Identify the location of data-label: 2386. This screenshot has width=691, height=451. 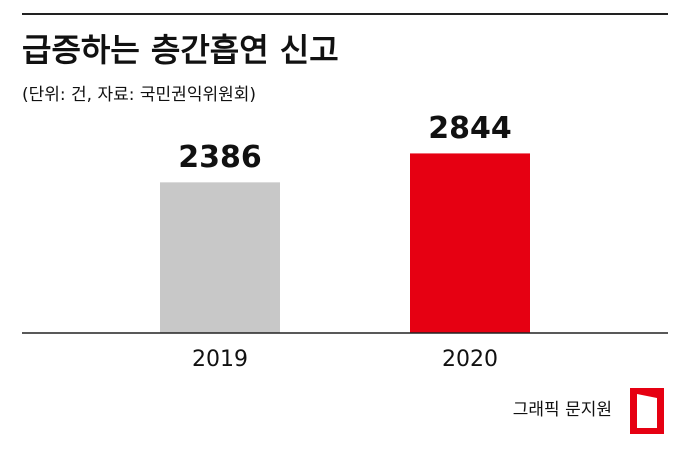
(220, 157).